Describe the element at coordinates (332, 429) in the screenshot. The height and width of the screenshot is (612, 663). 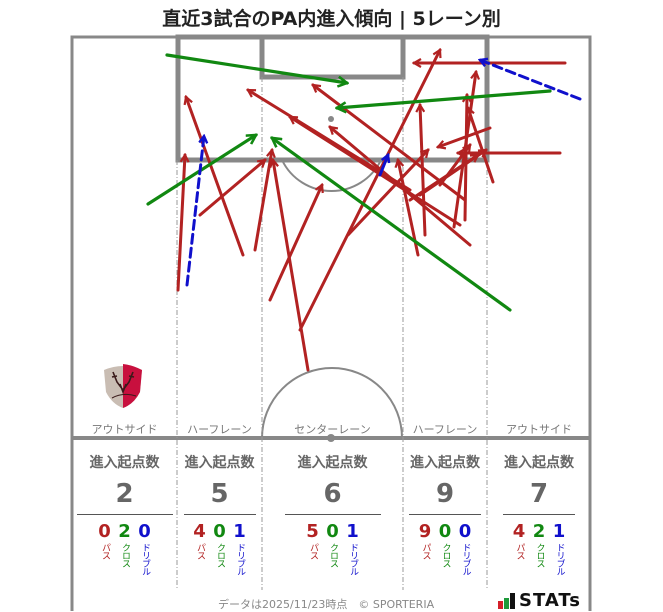
I see `lane-label-center: センターレーン` at that location.